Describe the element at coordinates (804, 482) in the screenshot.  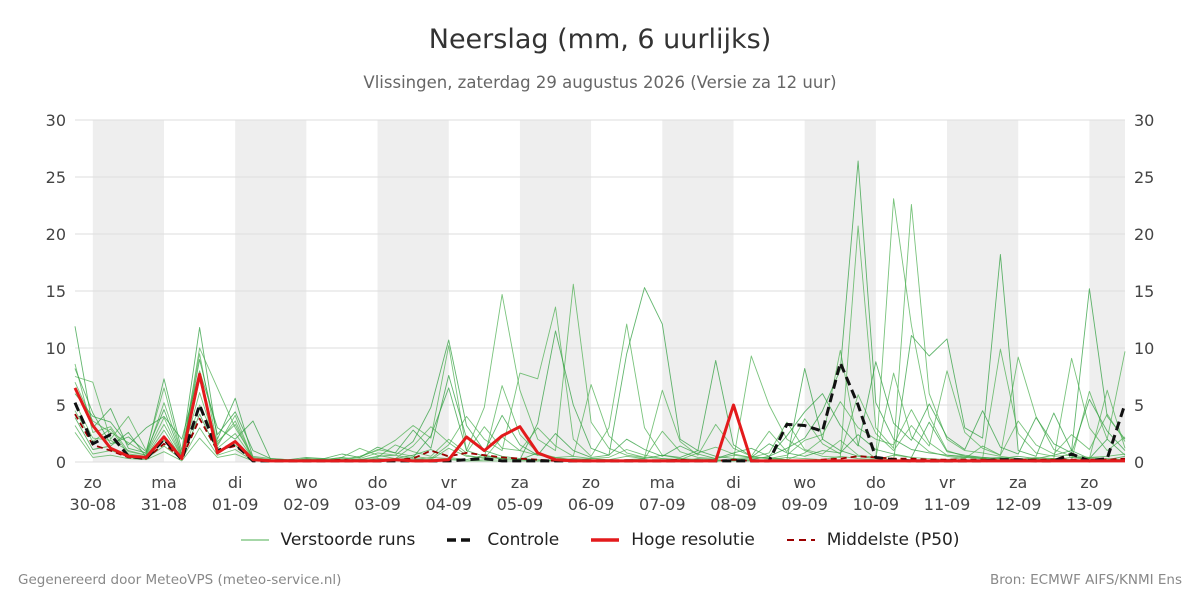
I see `x-tick-day-10: wo` at that location.